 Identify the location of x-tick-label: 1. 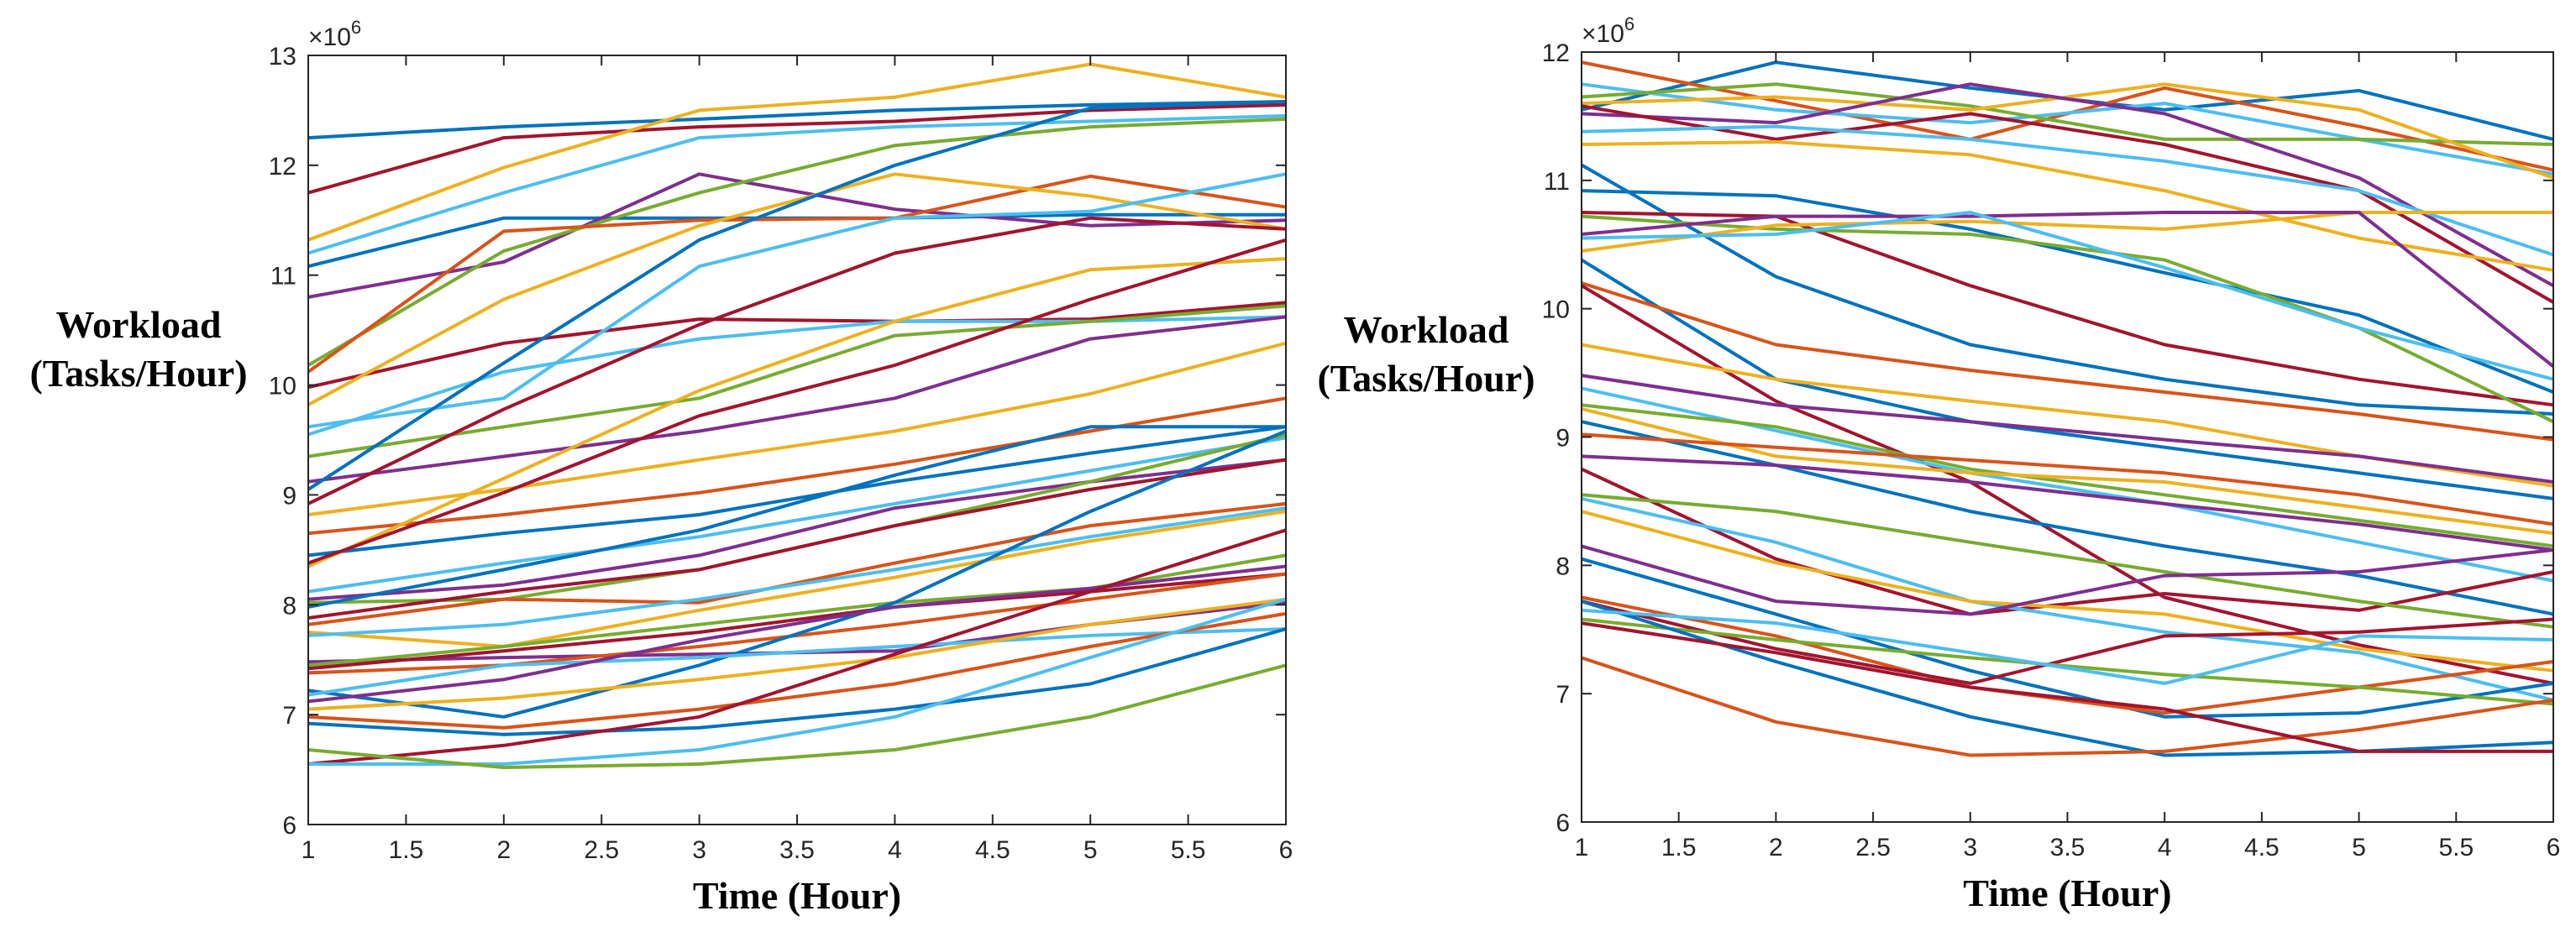
(1582, 847).